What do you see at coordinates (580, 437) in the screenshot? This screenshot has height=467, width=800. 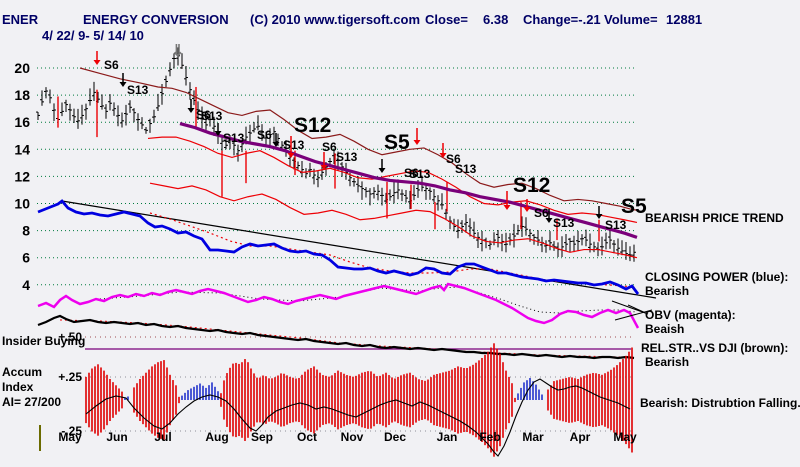 I see `x-axis-month-label: Apr` at bounding box center [580, 437].